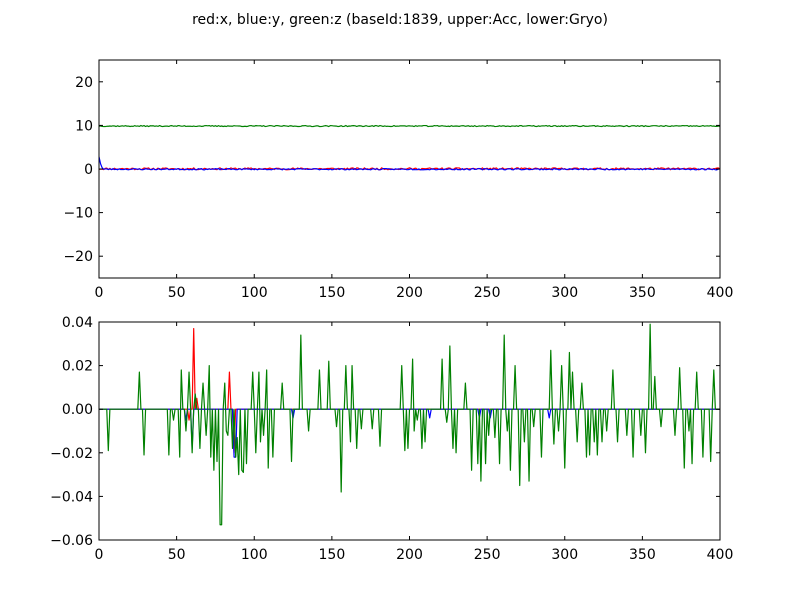 Image resolution: width=800 pixels, height=600 pixels. Describe the element at coordinates (720, 293) in the screenshot. I see `upper-x-tick-label: 400` at that location.